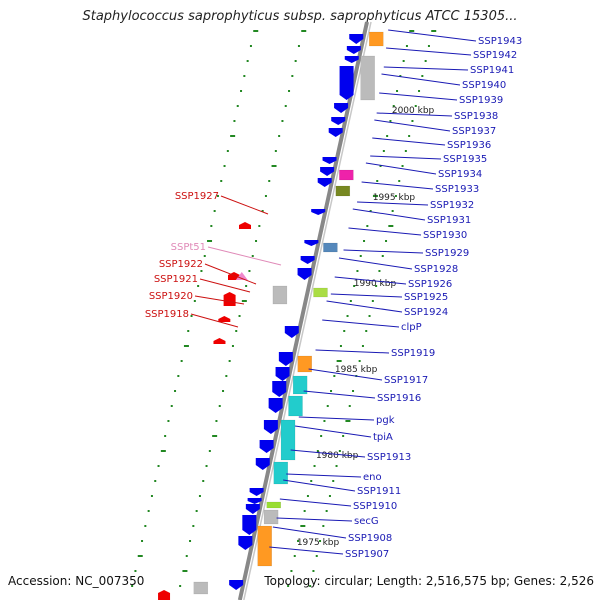 This screenshot has width=600, height=600. Describe the element at coordinates (465, 159) in the screenshot. I see `gene-label: SSP1935` at that location.